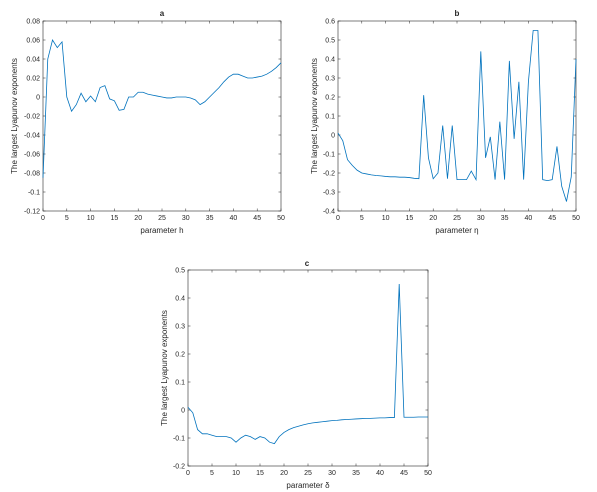  I want to click on y-tick-label: 0.6, so click(330, 22).